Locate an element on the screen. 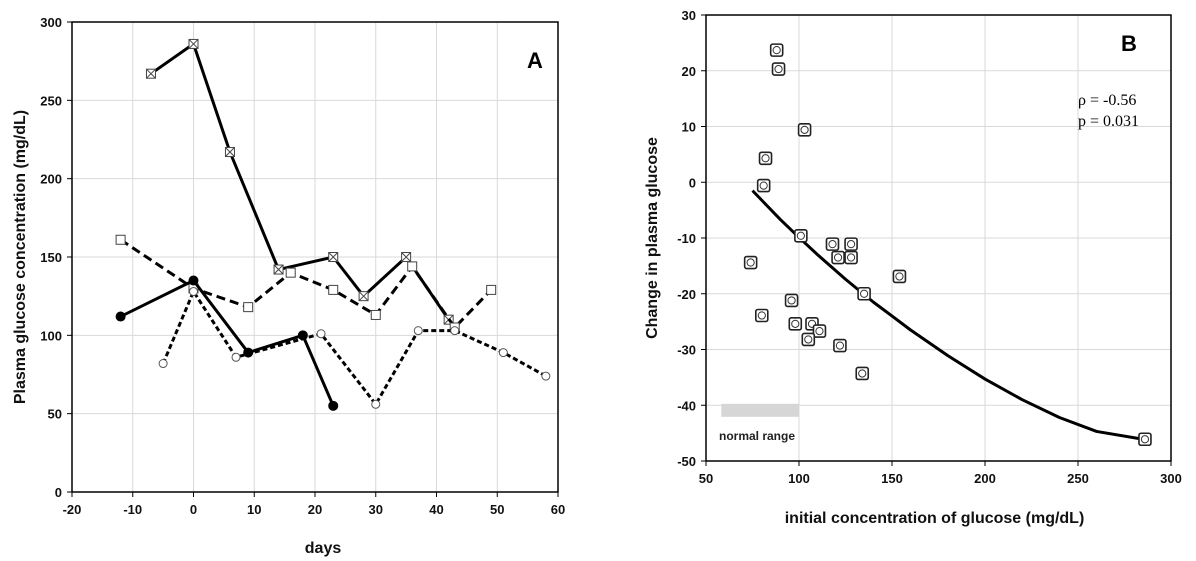 This screenshot has height=561, width=1196. x-tick-label: 250 is located at coordinates (1078, 478).